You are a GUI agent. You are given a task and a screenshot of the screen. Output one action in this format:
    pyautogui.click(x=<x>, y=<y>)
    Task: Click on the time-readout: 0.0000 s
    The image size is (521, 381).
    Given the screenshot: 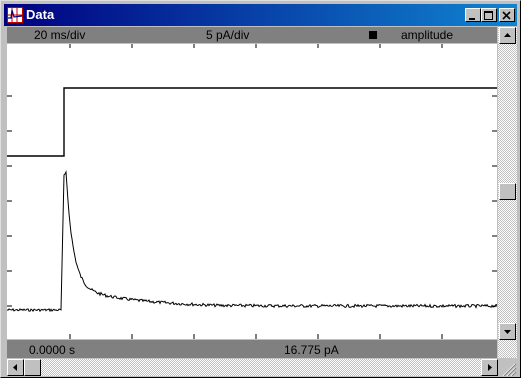 What is the action you would take?
    pyautogui.click(x=52, y=350)
    